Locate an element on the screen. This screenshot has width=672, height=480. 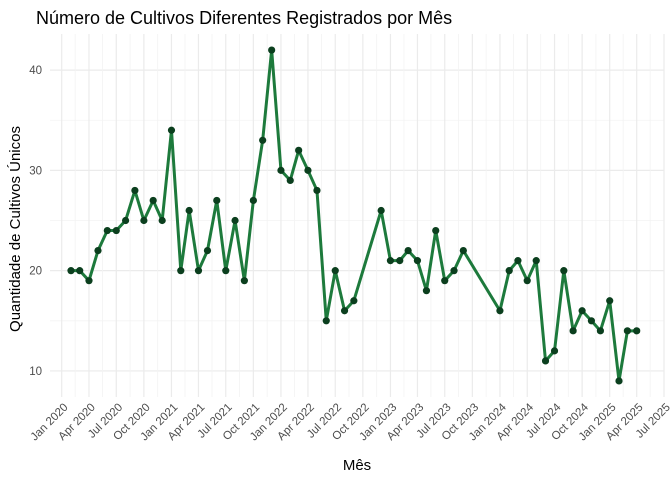
y-axis-title: Quantidade de Cultivos Únicos is located at coordinates (15, 229).